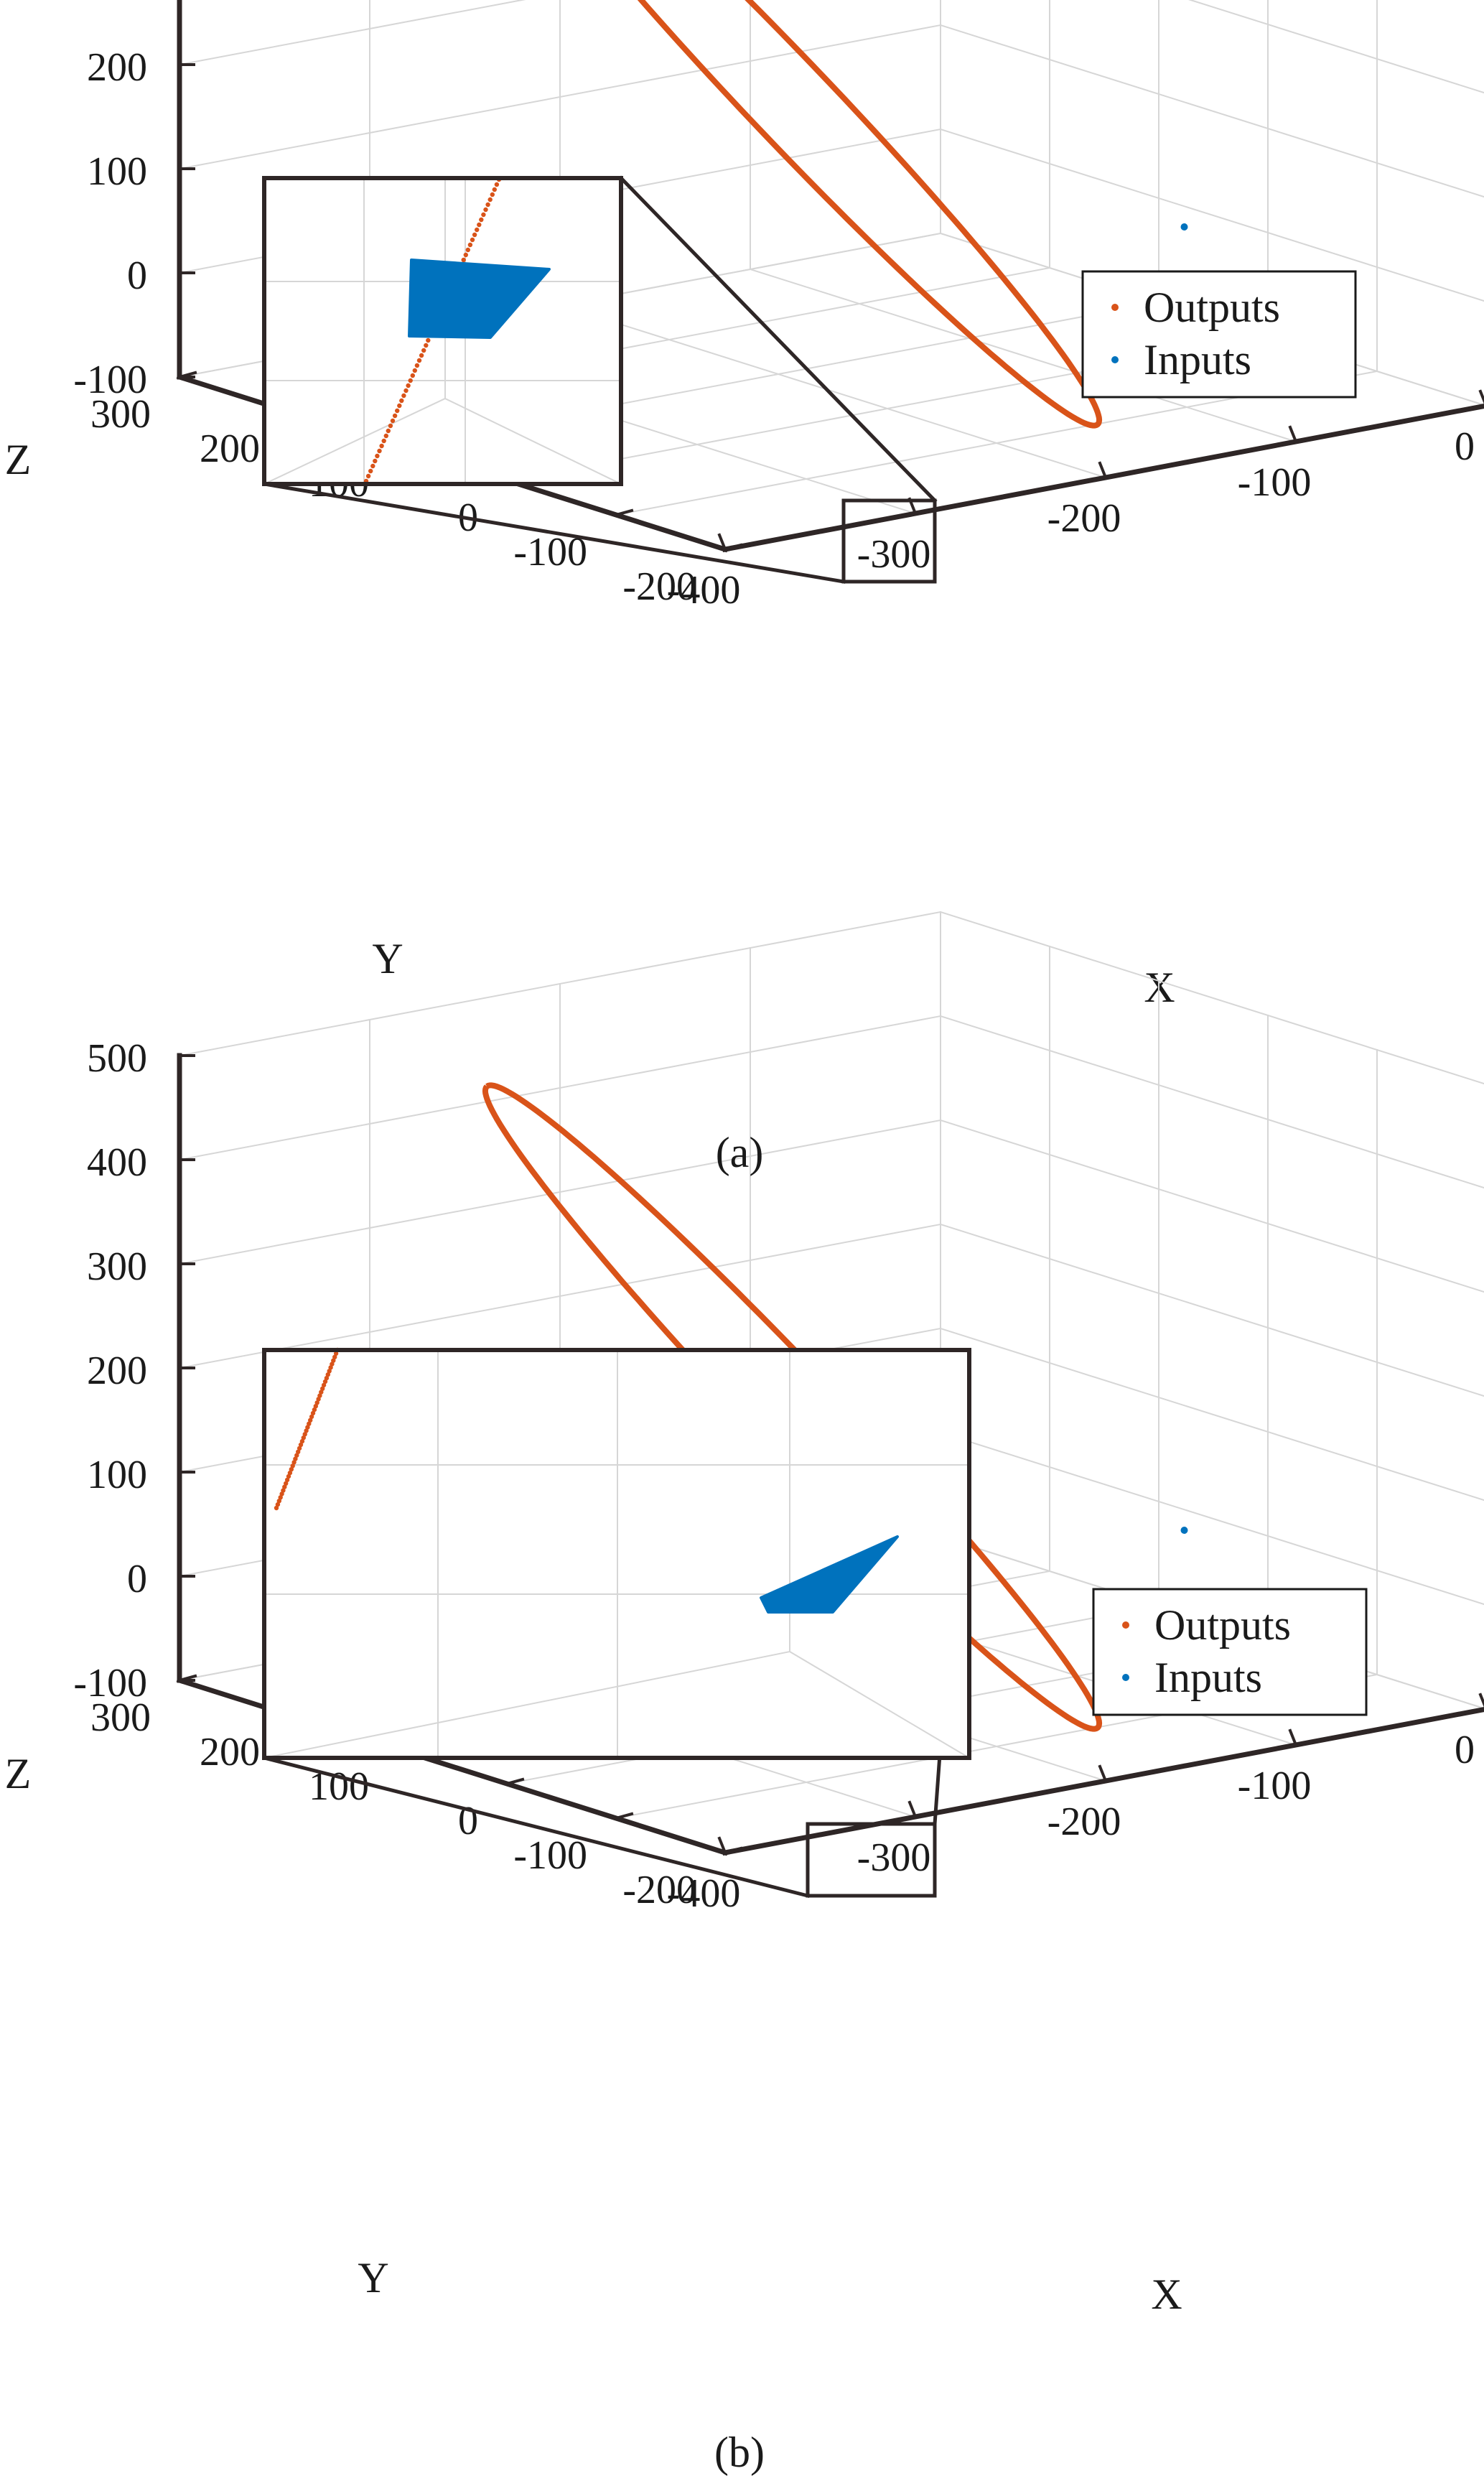  What do you see at coordinates (117, 1266) in the screenshot?
I see `z-tick-label: 300` at bounding box center [117, 1266].